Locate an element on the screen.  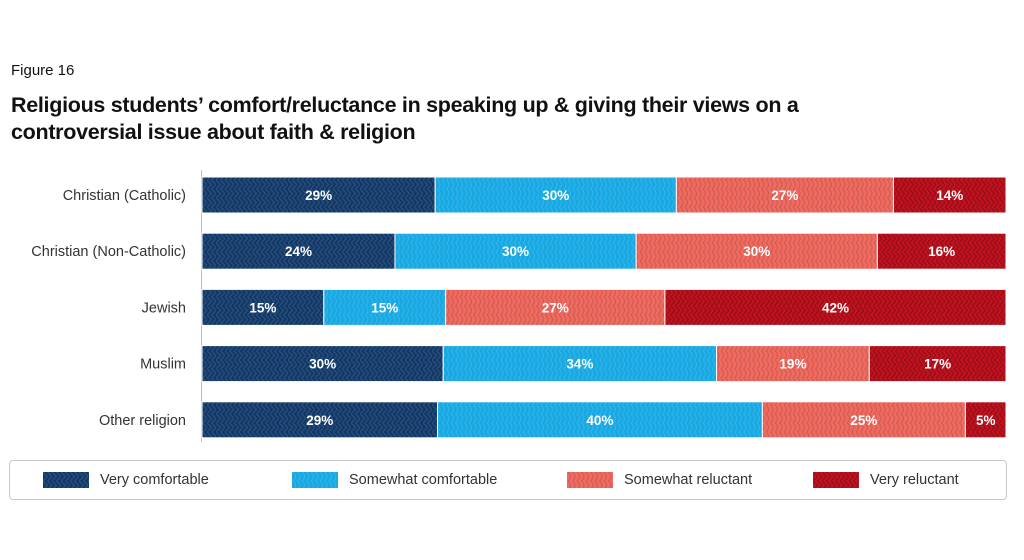
legend-item: Very reluctant is located at coordinates (886, 480).